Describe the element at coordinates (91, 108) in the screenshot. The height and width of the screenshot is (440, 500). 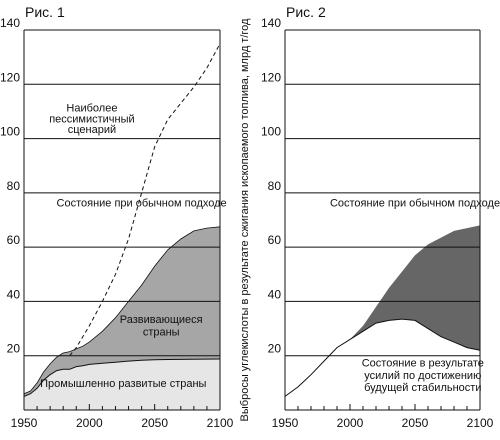
I see `annotation-label: Наиболее` at that location.